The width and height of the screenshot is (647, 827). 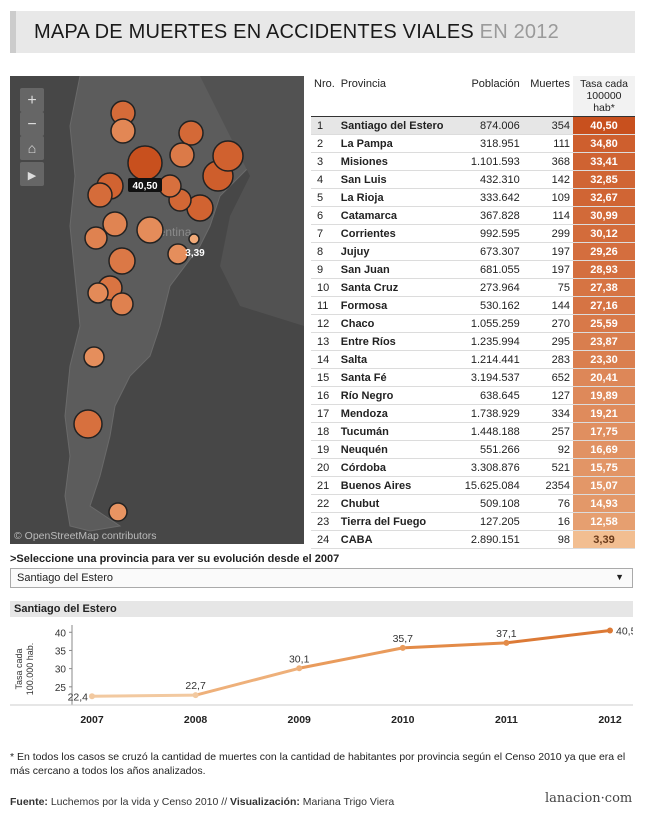 What do you see at coordinates (489, 305) in the screenshot?
I see `cell-poblacion: 530.162` at bounding box center [489, 305].